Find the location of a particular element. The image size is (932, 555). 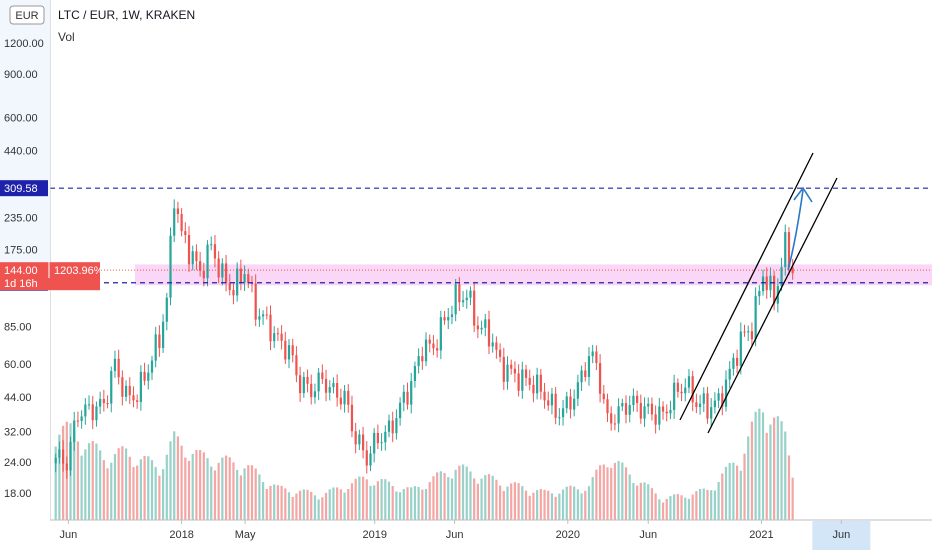

support-zone is located at coordinates (533, 275).